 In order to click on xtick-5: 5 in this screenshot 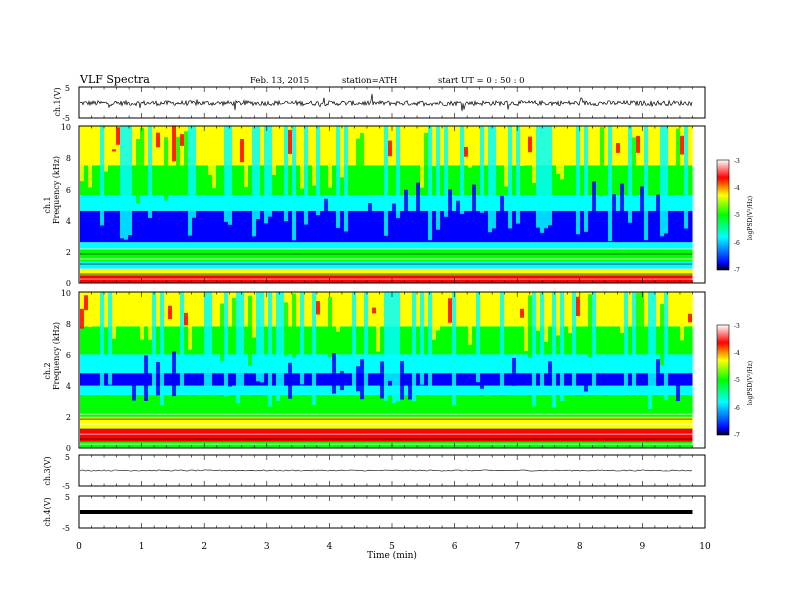, I will do `click(392, 547)`.